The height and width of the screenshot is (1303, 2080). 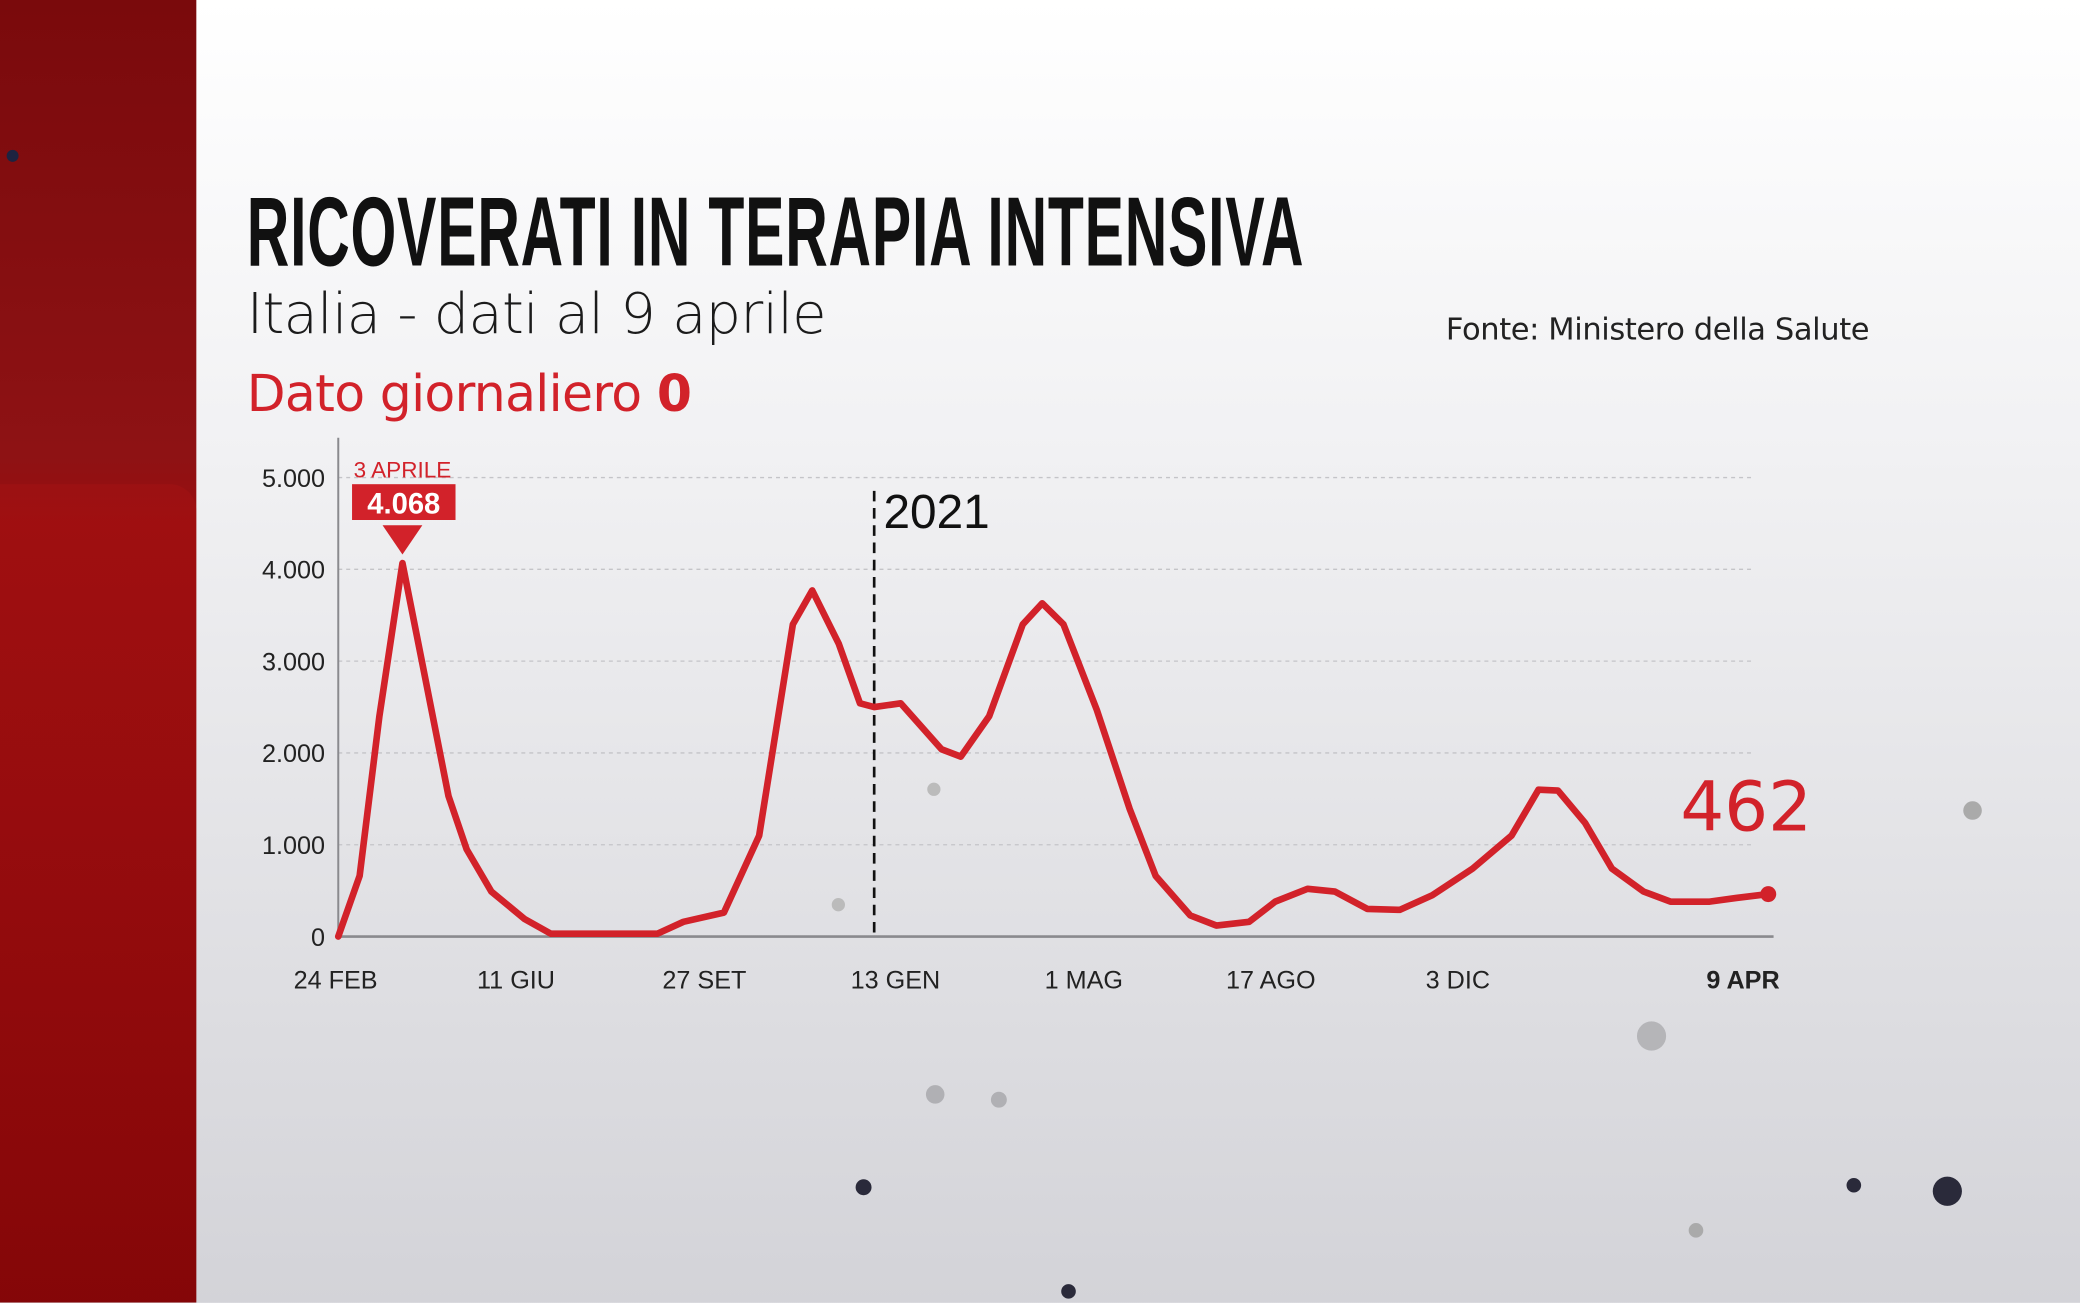 I want to click on x-tick-label: 13 GEN, so click(x=896, y=980).